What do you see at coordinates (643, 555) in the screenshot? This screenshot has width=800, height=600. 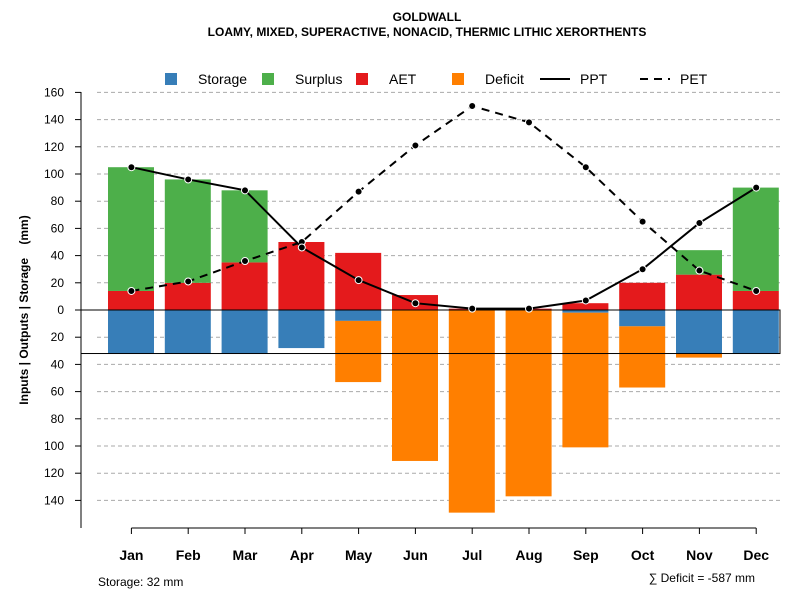 I see `month-label: Oct` at bounding box center [643, 555].